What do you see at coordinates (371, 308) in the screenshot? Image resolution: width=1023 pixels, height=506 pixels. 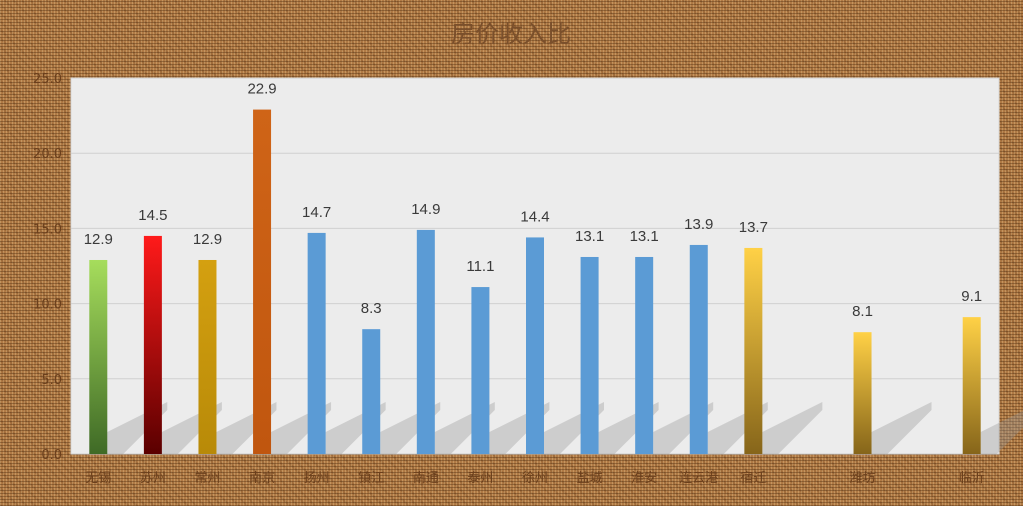 I see `data-label: 8.3` at bounding box center [371, 308].